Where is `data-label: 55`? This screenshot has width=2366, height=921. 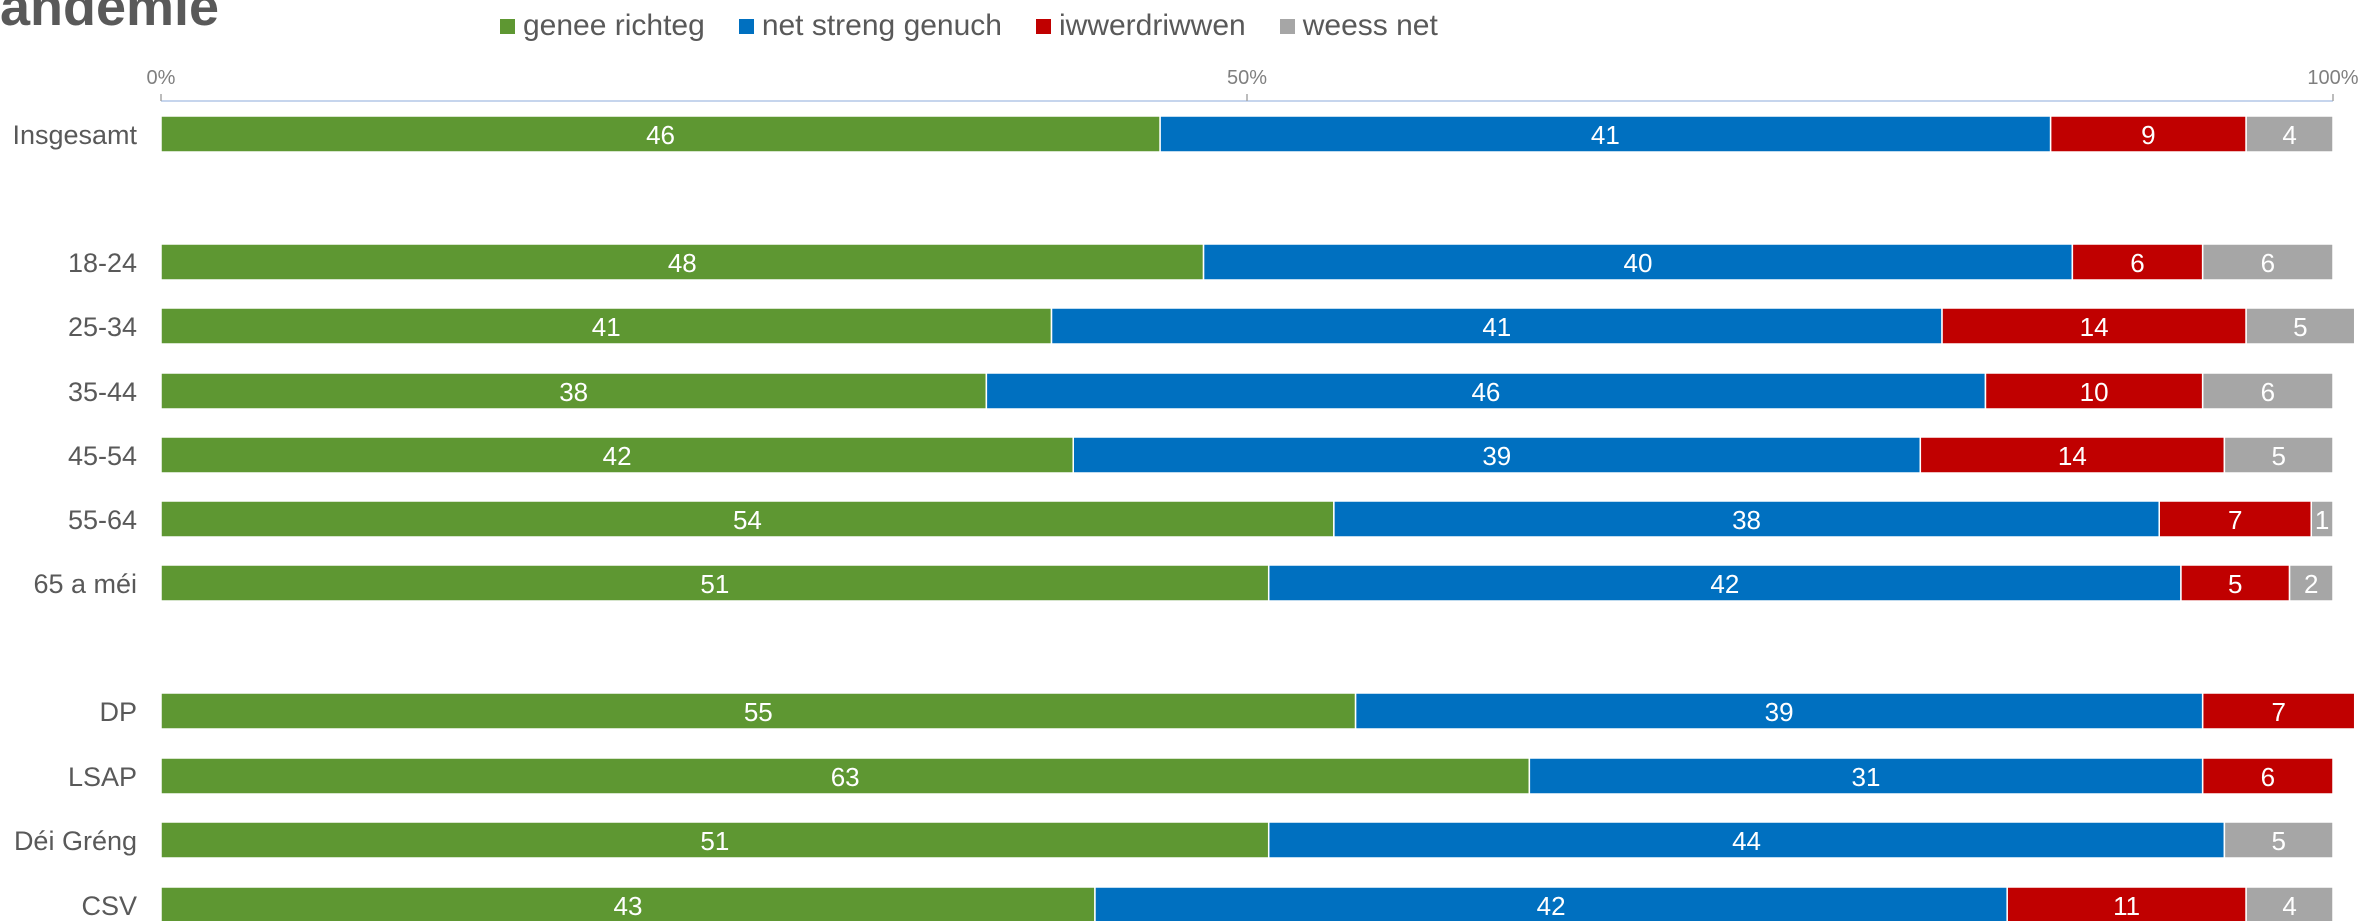 data-label: 55 is located at coordinates (758, 712).